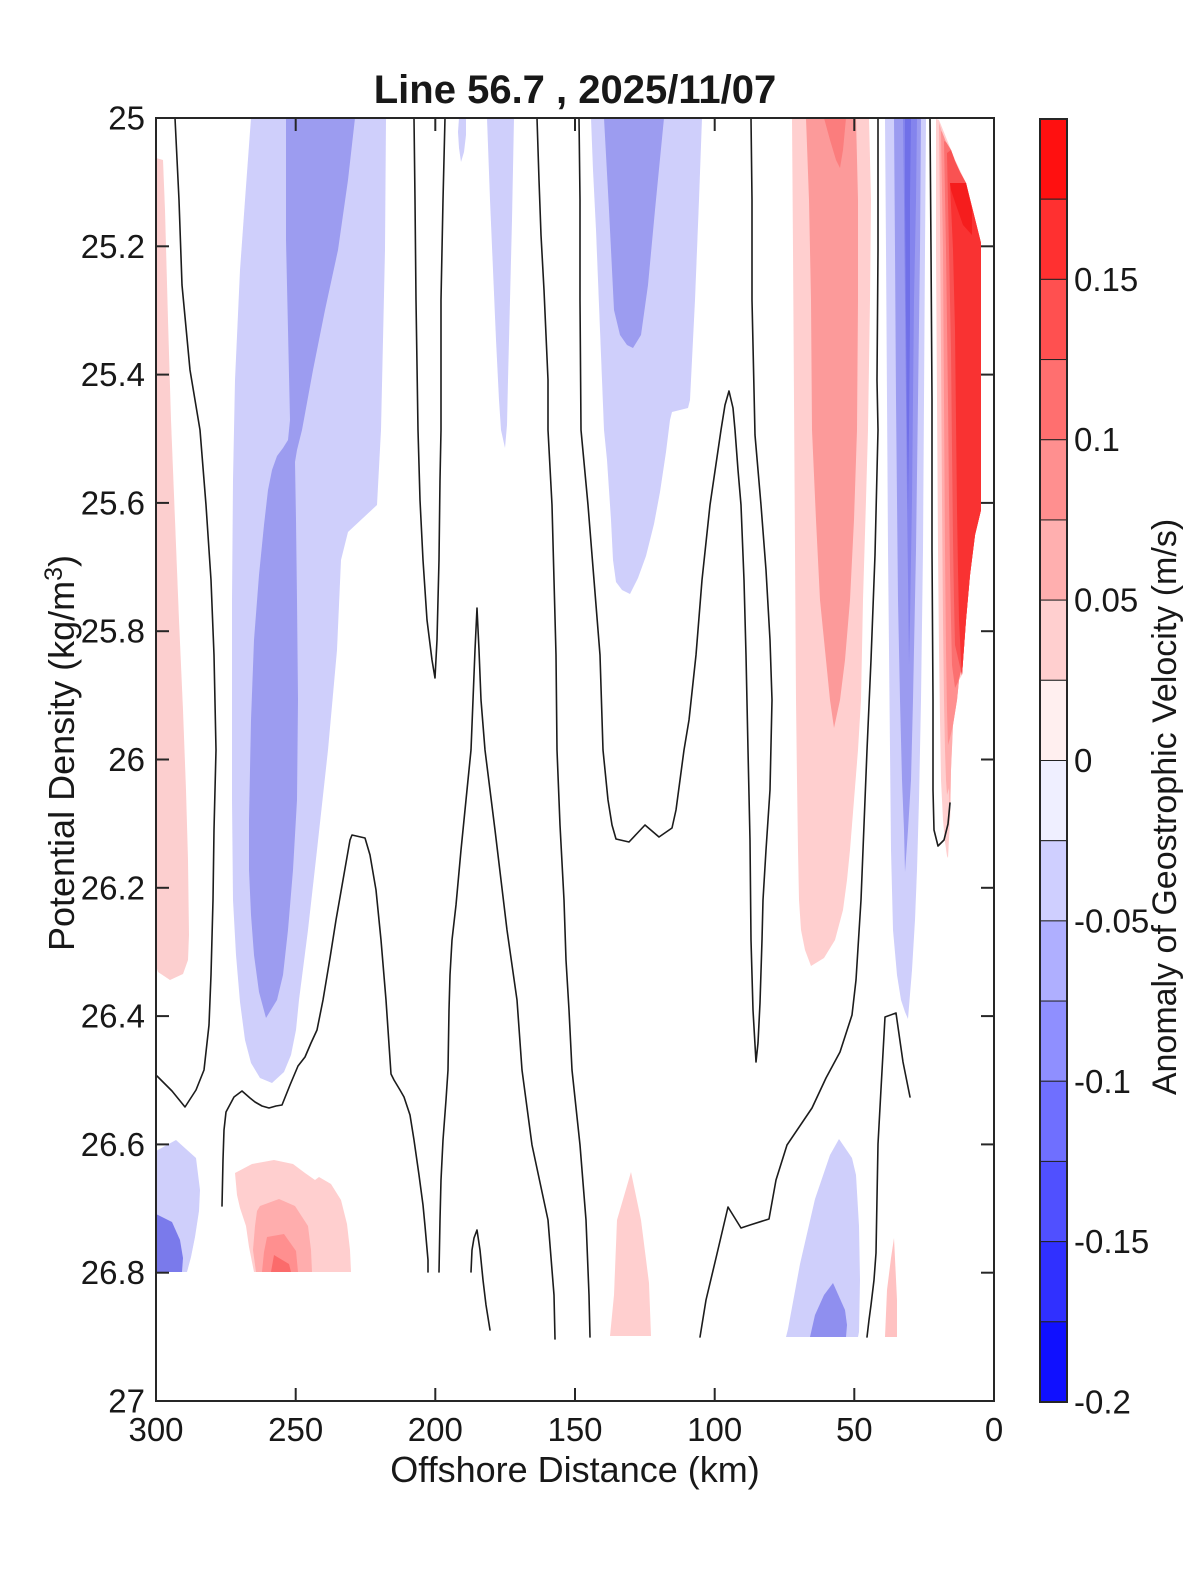 This screenshot has width=1200, height=1575. I want to click on svg-text: 0.05, so click(1106, 600).